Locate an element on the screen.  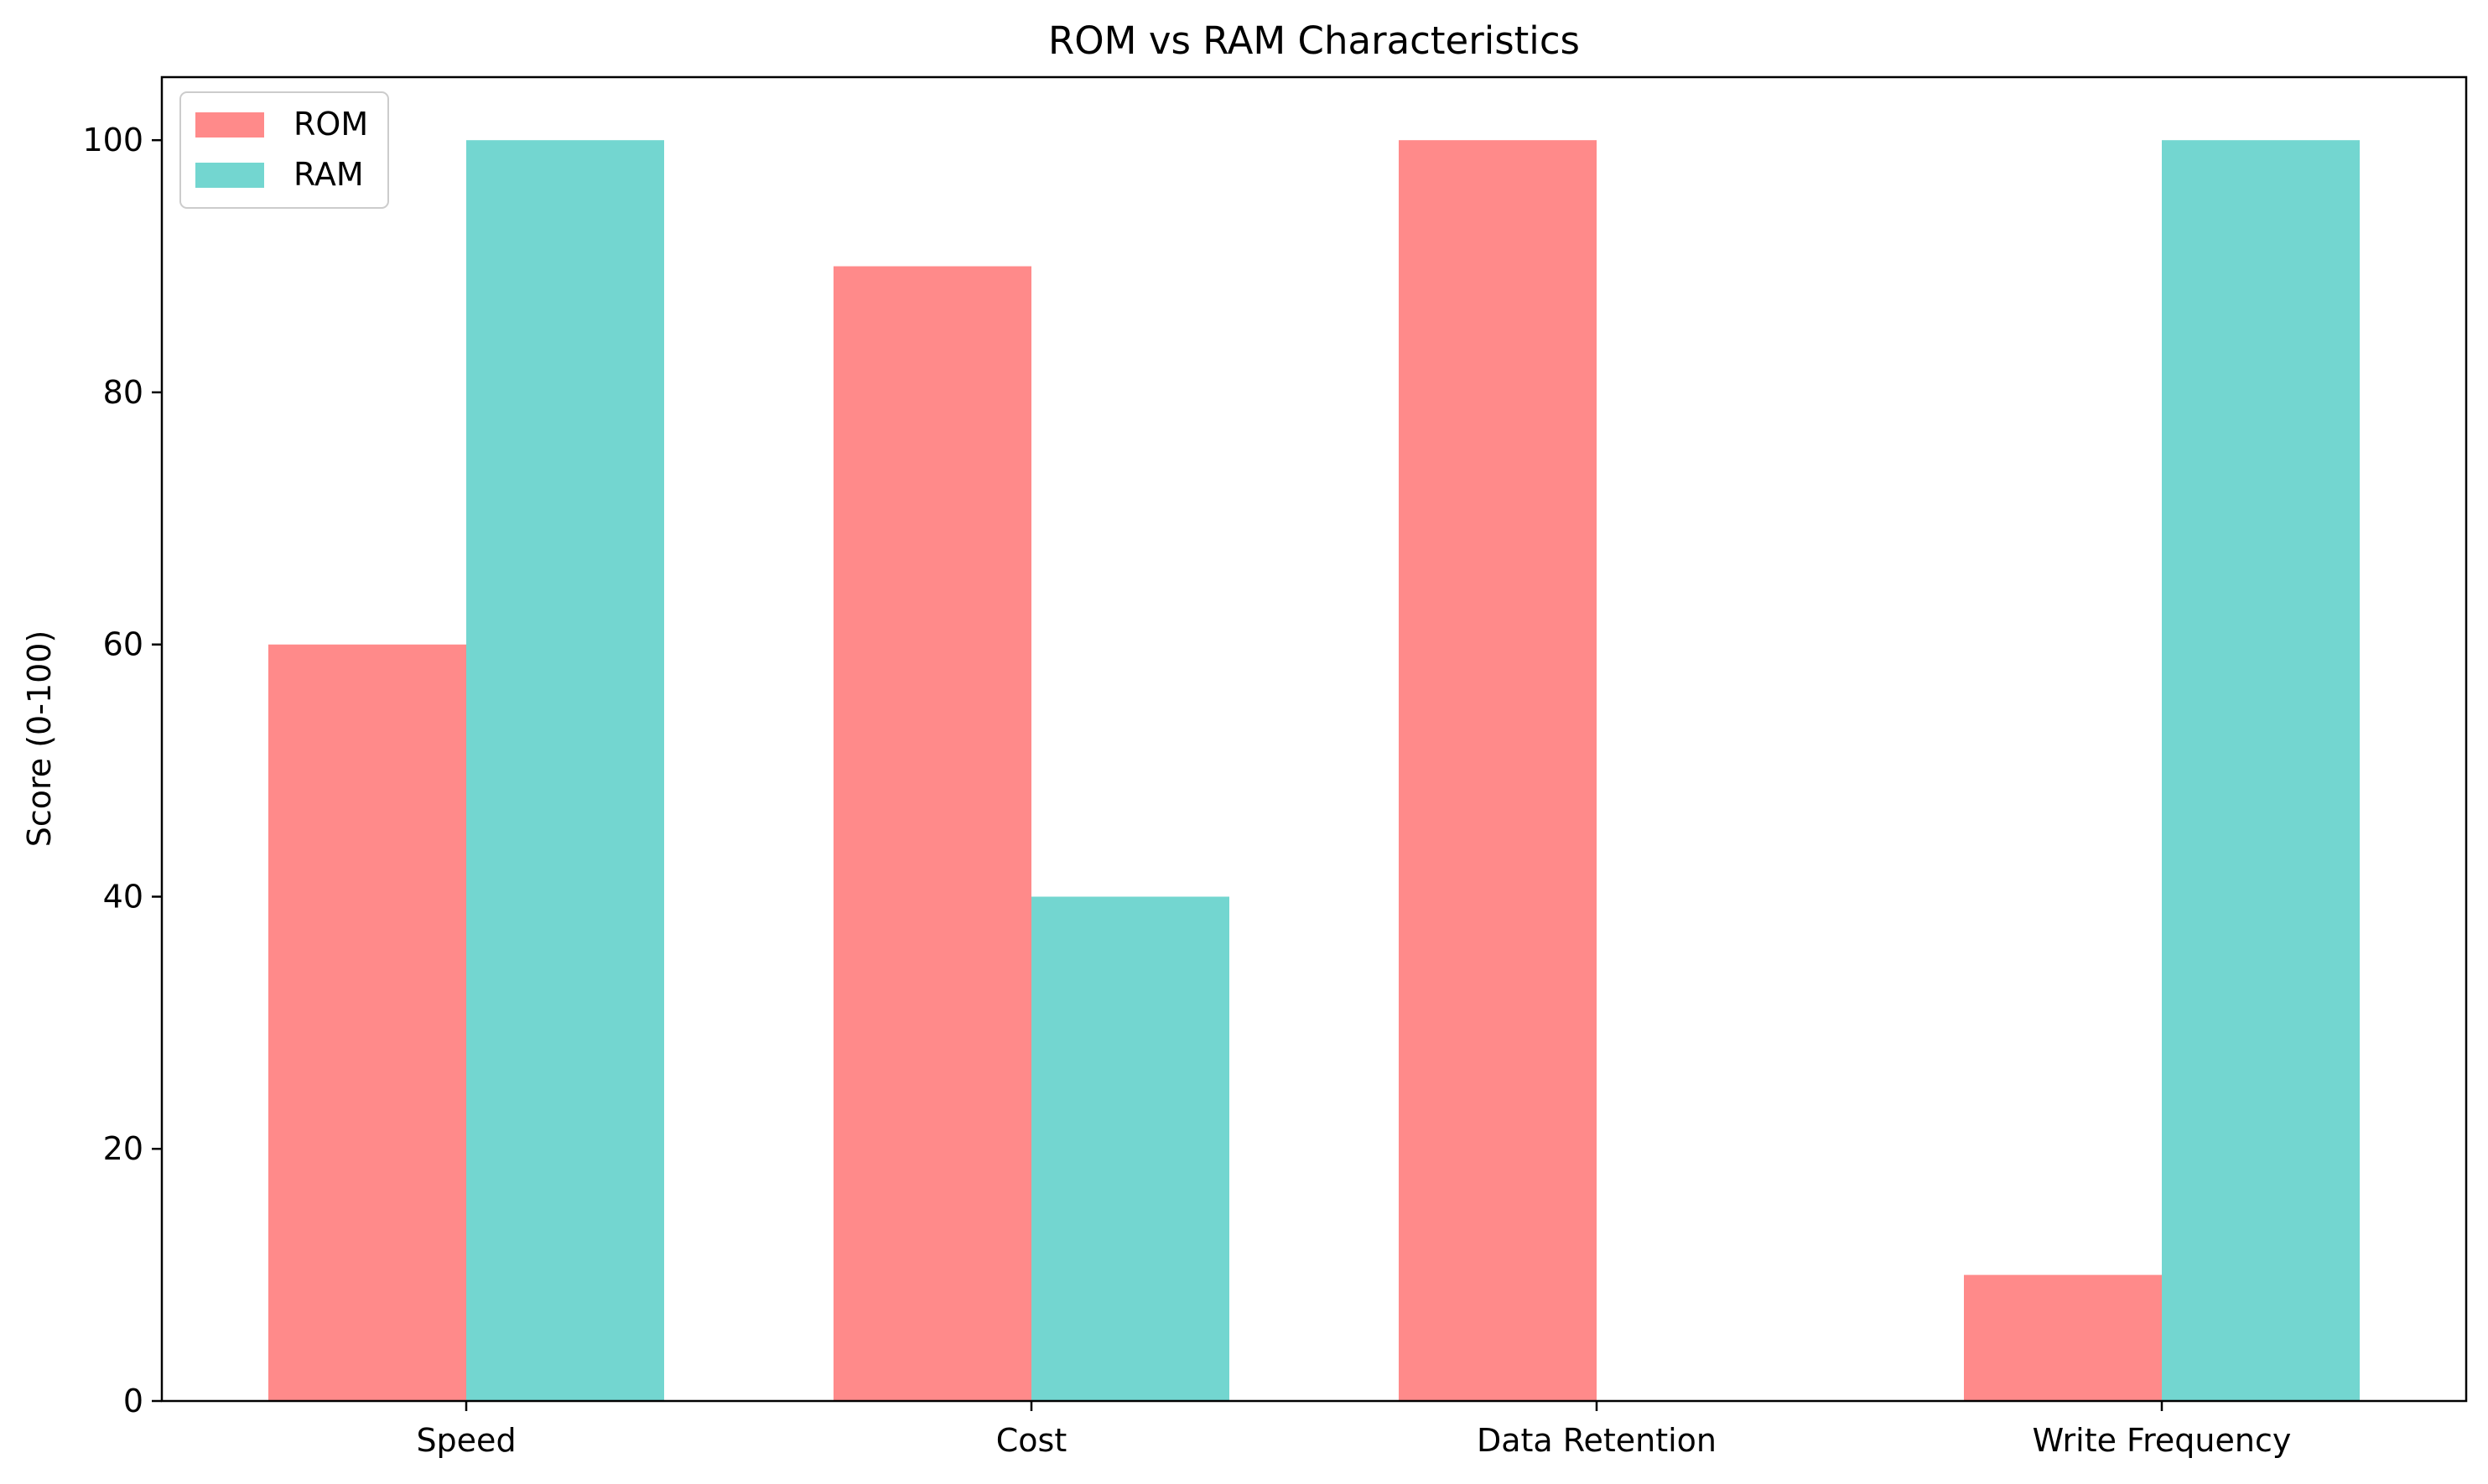
bar-rom-data-retention is located at coordinates (1498, 771).